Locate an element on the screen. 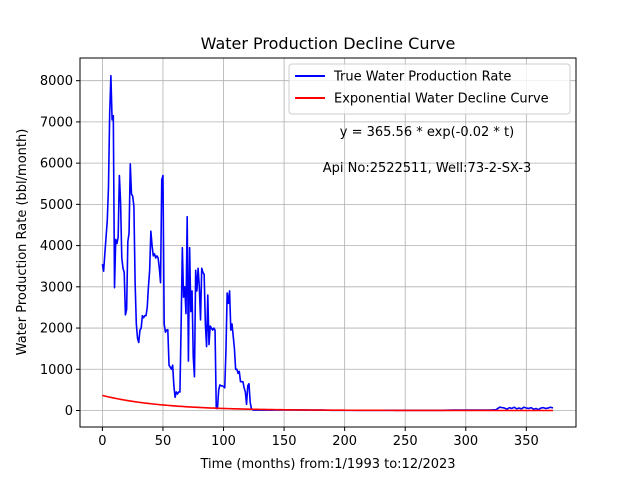 This screenshot has width=640, height=480. x-tick-label: 300 is located at coordinates (465, 441).